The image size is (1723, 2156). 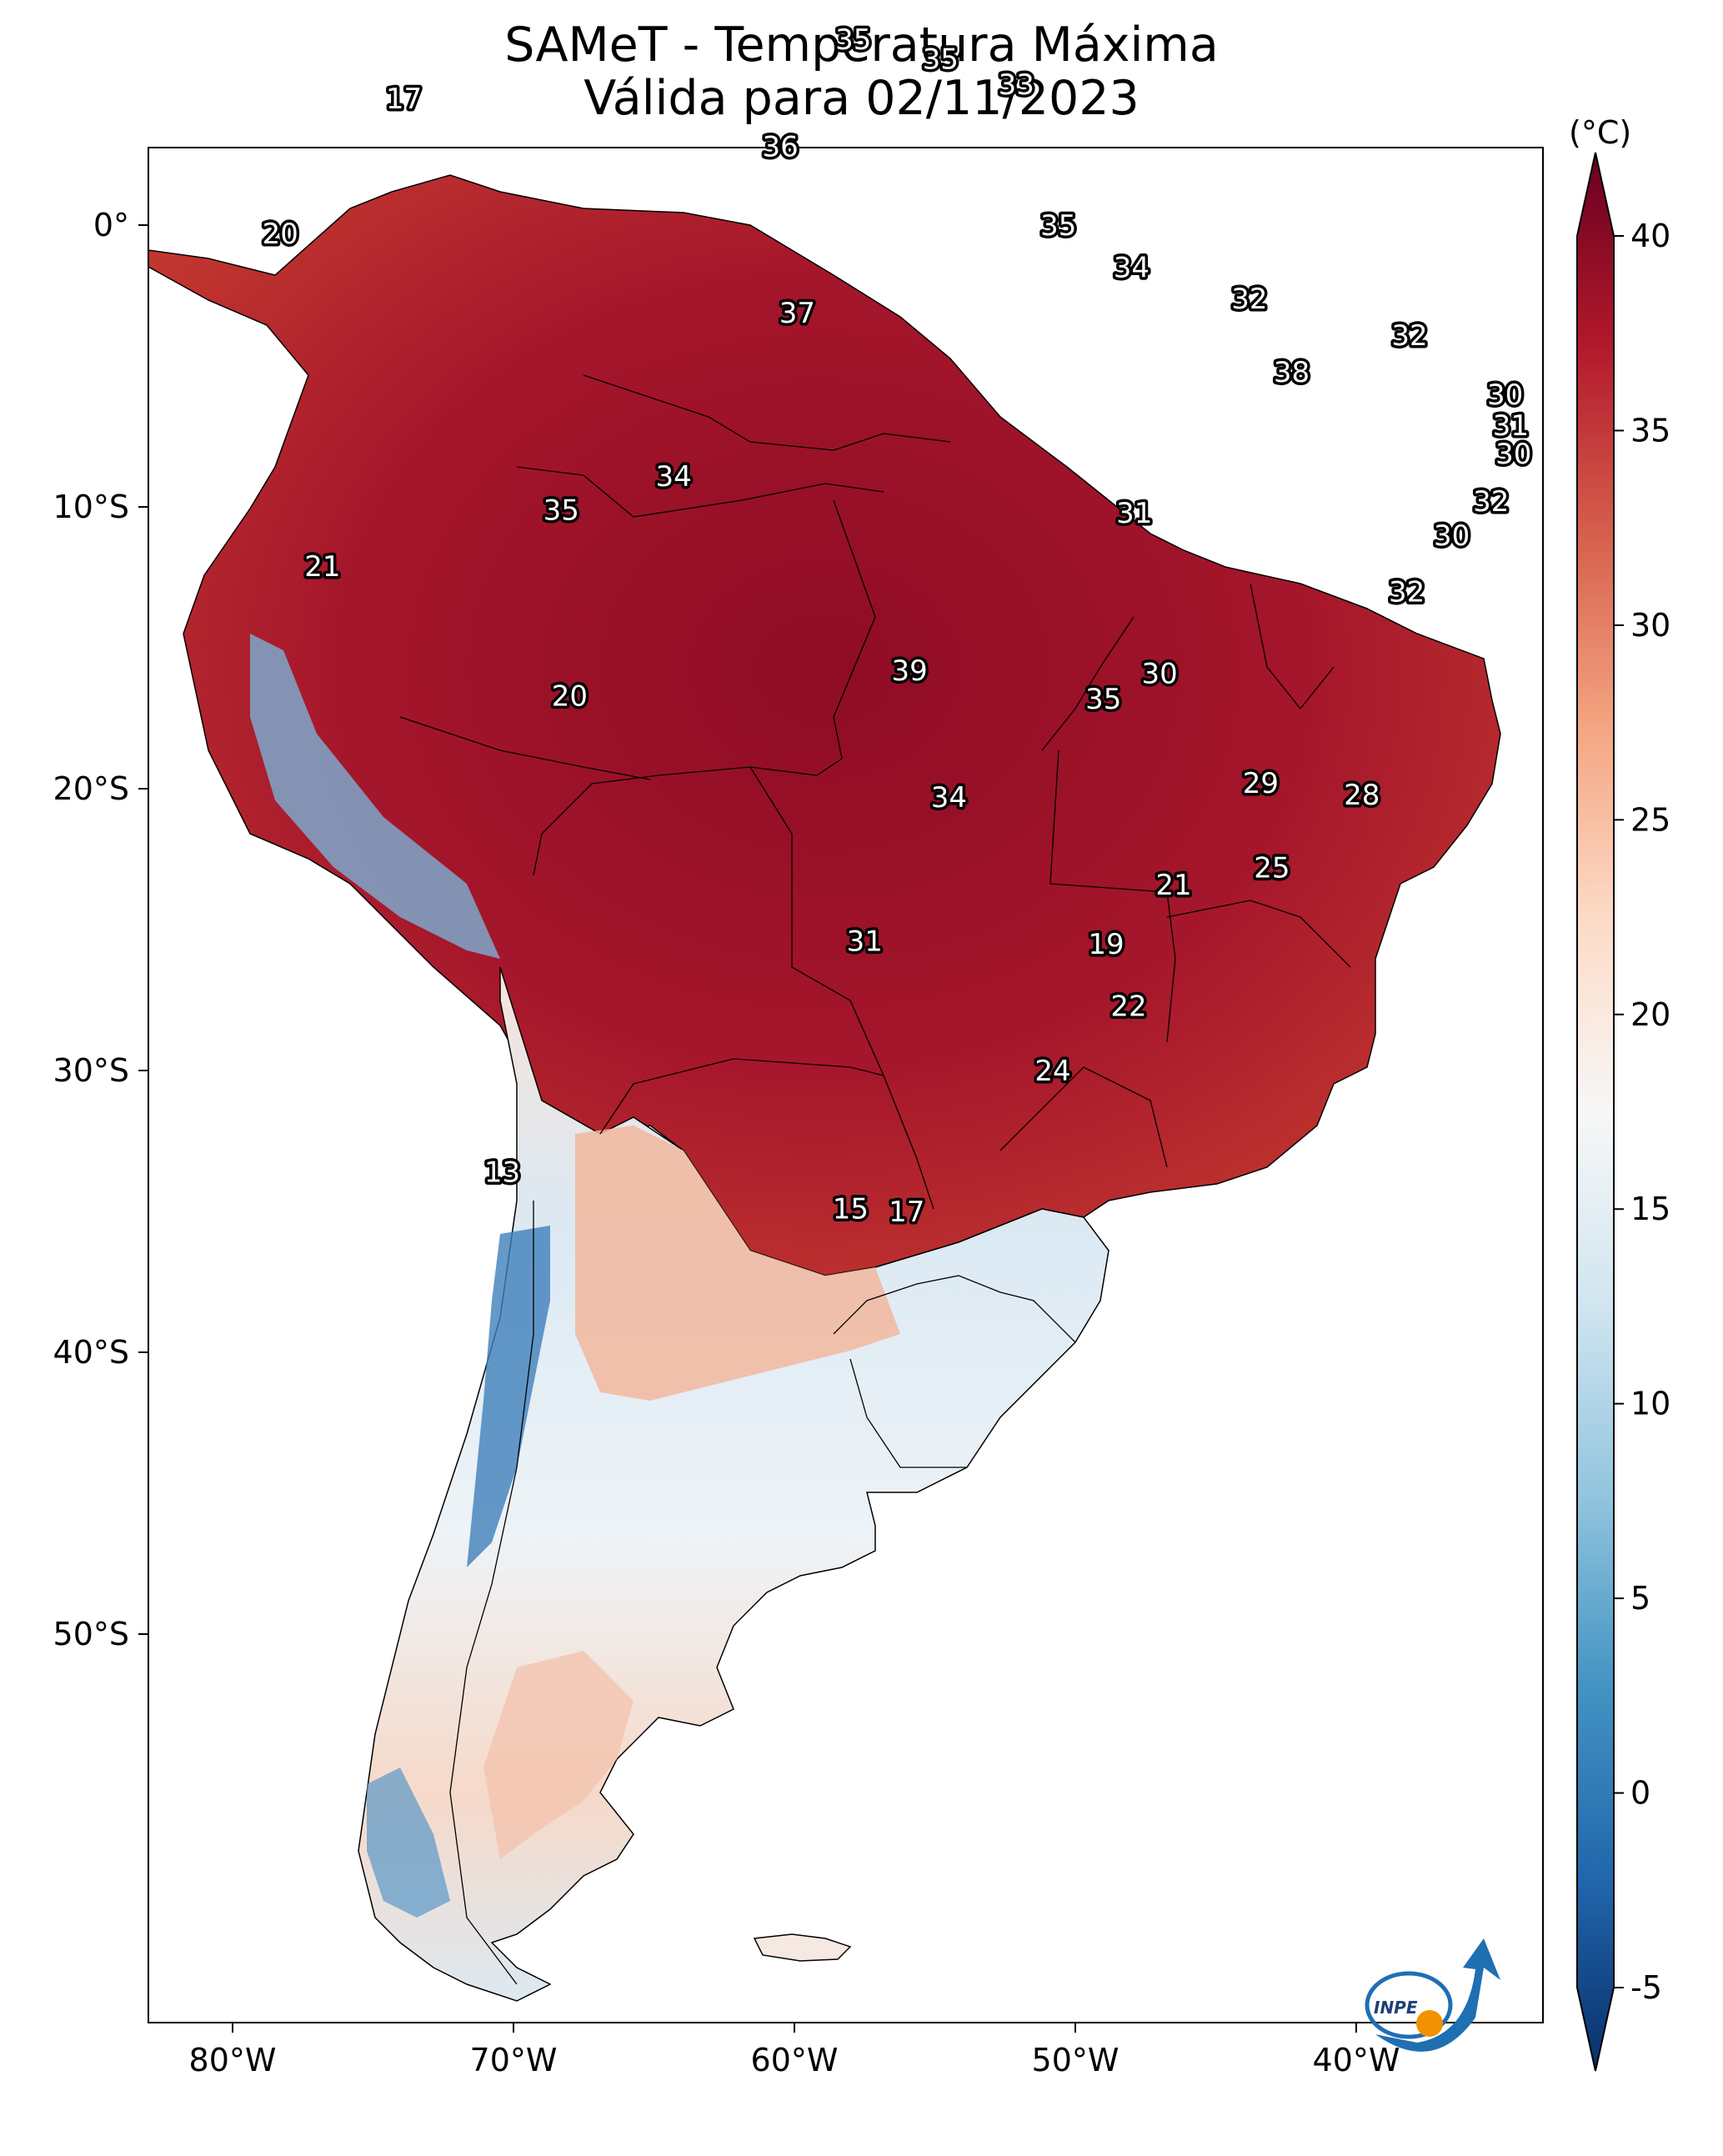 What do you see at coordinates (100, 929) in the screenshot?
I see `lat-axis: 10°N0°10°S20°S30°S40°S50°S` at bounding box center [100, 929].